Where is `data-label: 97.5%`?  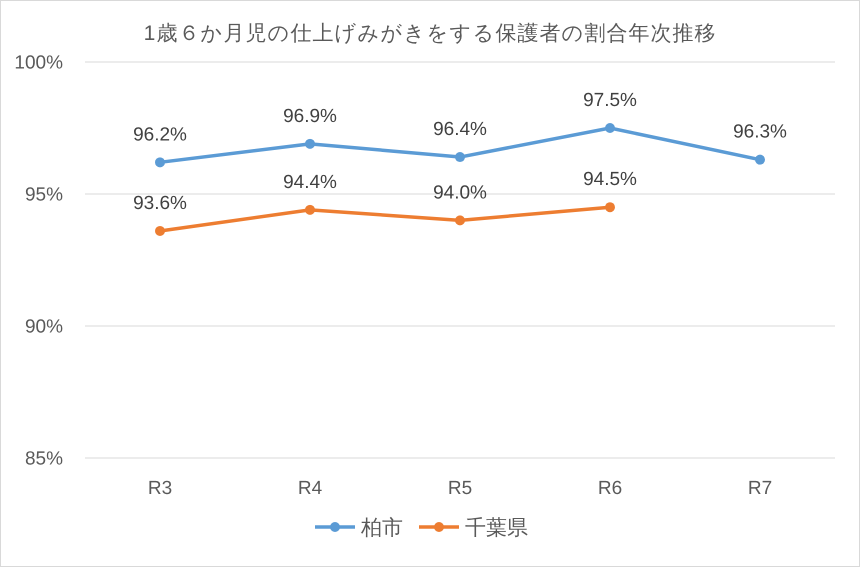 data-label: 97.5% is located at coordinates (610, 100).